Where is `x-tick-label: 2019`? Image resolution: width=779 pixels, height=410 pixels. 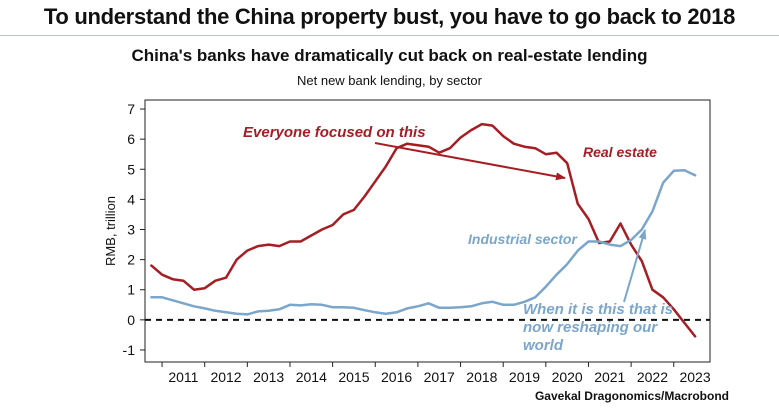
x-tick-label: 2019 is located at coordinates (524, 377).